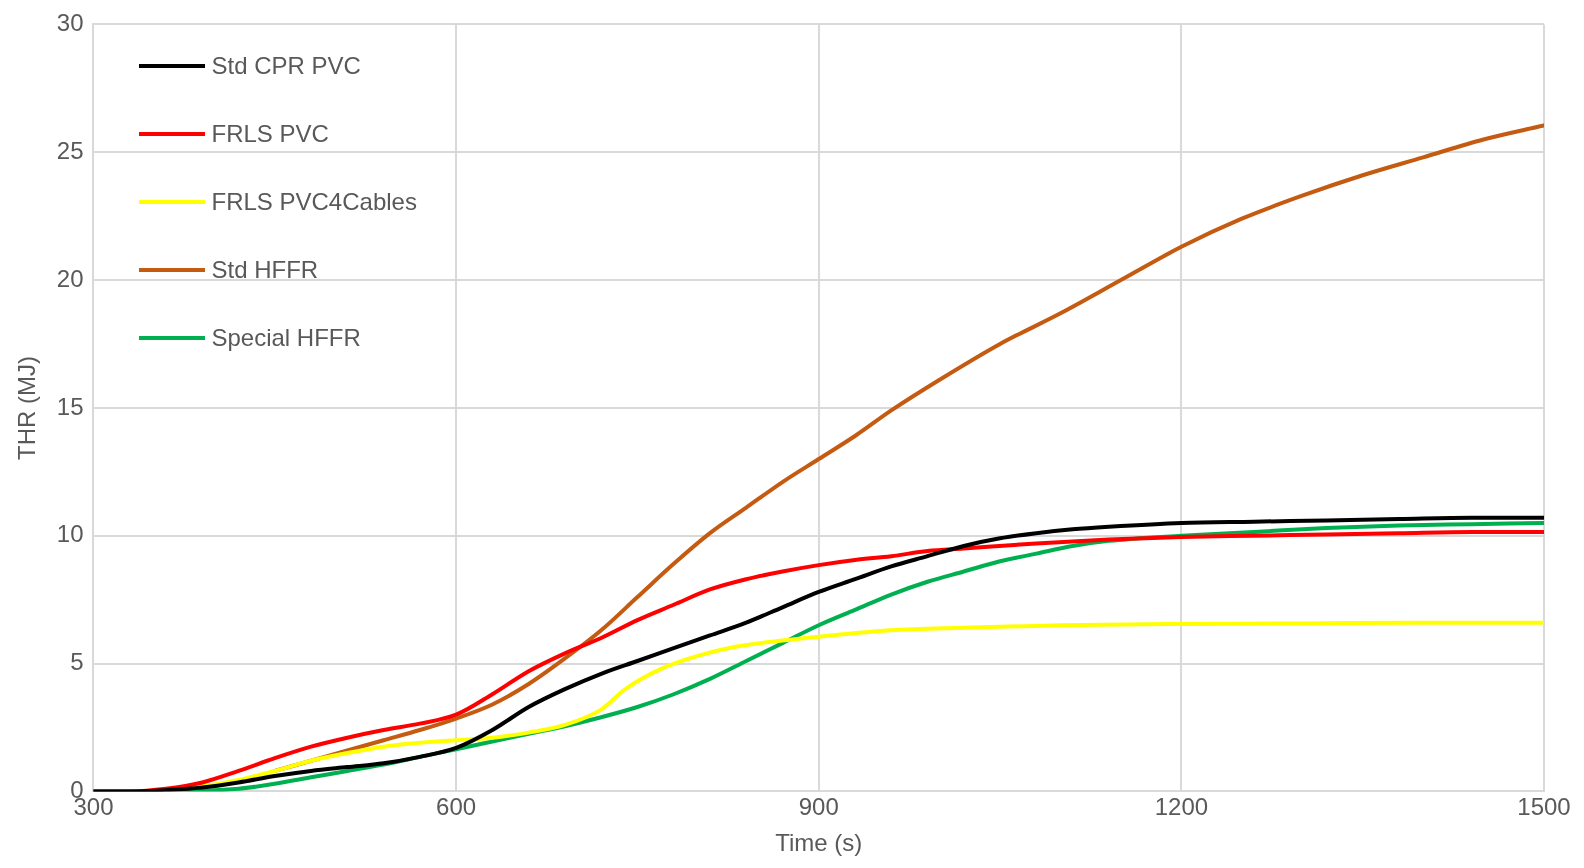  Describe the element at coordinates (456, 807) in the screenshot. I see `x-tick-label: 600` at that location.